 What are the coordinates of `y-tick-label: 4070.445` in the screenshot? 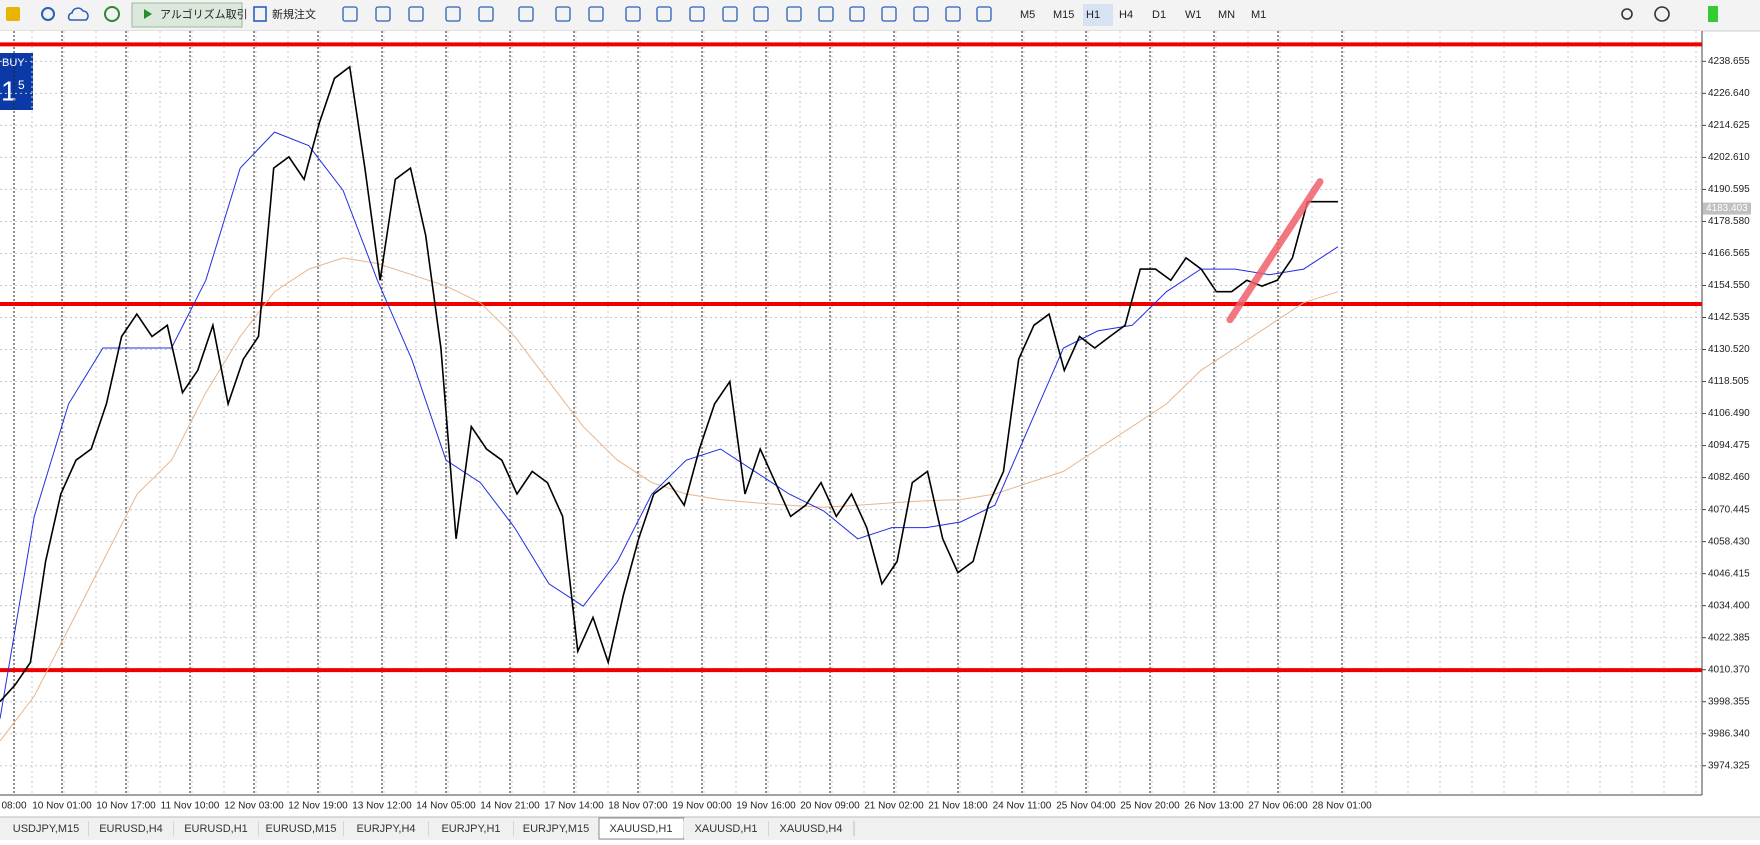 It's located at (1729, 509).